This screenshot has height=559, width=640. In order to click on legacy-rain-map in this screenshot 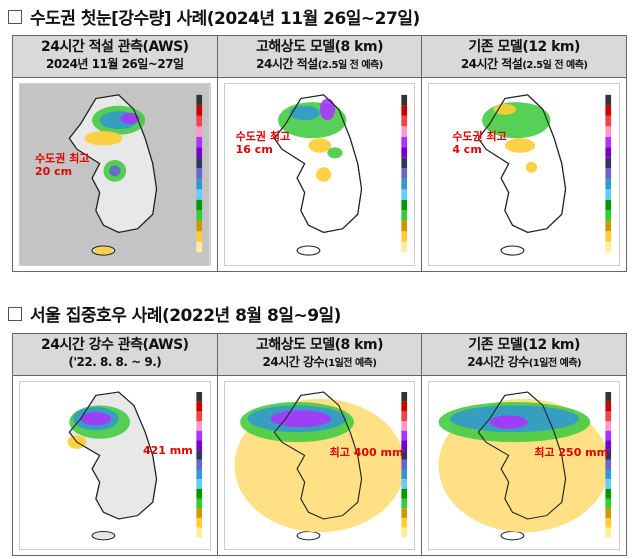, I will do `click(524, 465)`.